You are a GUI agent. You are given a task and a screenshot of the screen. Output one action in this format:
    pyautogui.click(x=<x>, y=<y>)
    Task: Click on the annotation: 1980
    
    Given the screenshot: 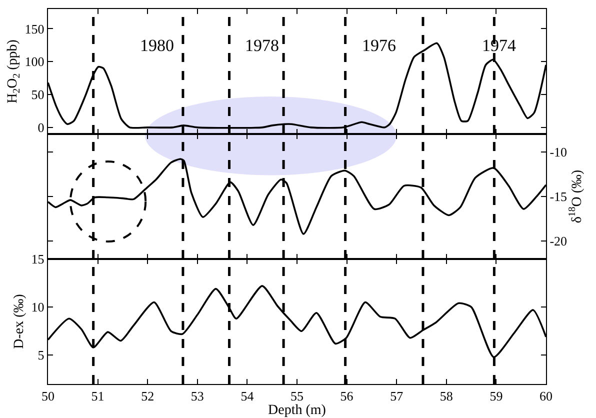 What is the action you would take?
    pyautogui.click(x=157, y=45)
    